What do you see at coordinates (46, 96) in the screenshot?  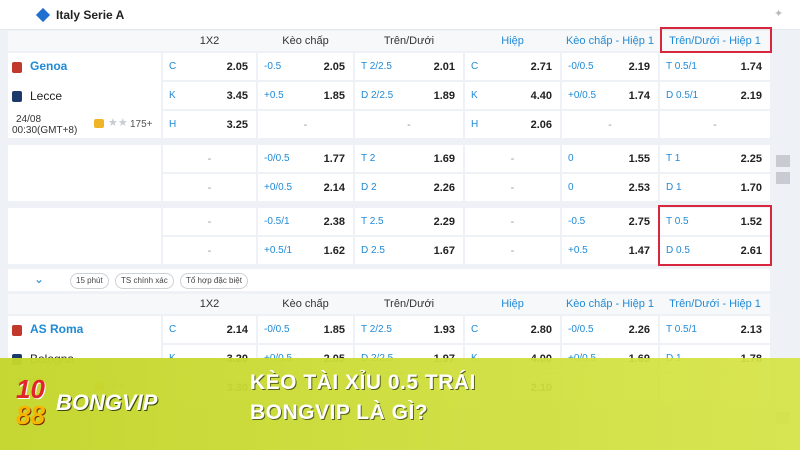 I see `away-team: Lecce` at bounding box center [46, 96].